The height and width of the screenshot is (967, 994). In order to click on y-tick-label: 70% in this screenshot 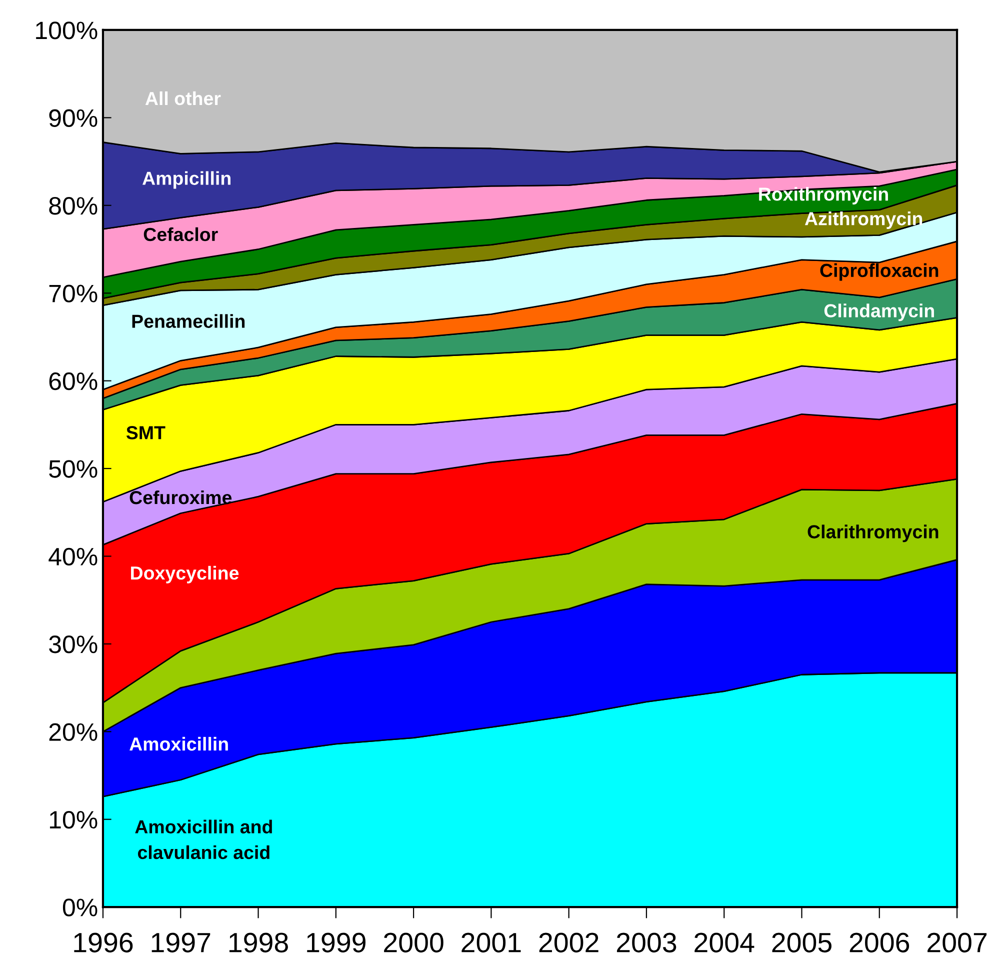, I will do `click(73, 293)`.